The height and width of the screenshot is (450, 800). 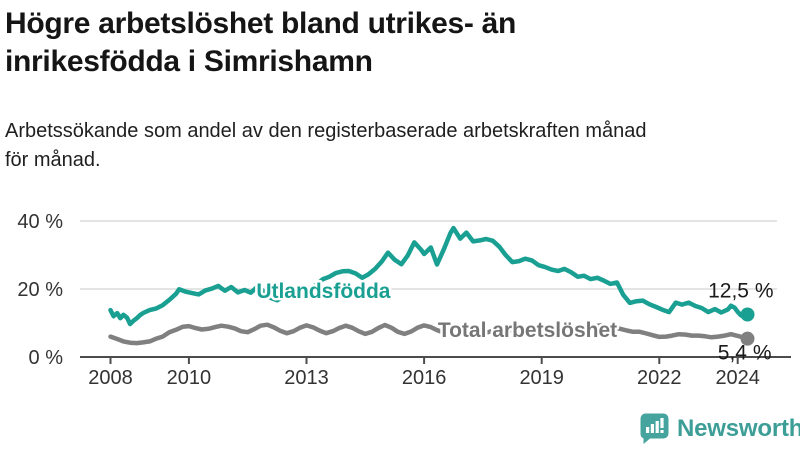 What do you see at coordinates (46, 358) in the screenshot?
I see `y-axis-tick-label: 0 %` at bounding box center [46, 358].